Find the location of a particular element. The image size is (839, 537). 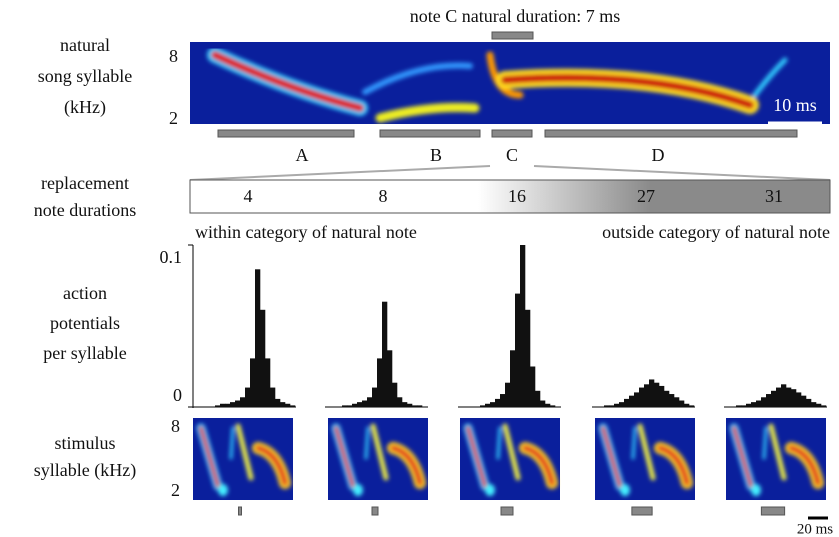

scale-bar-label: 20 ms is located at coordinates (815, 529).